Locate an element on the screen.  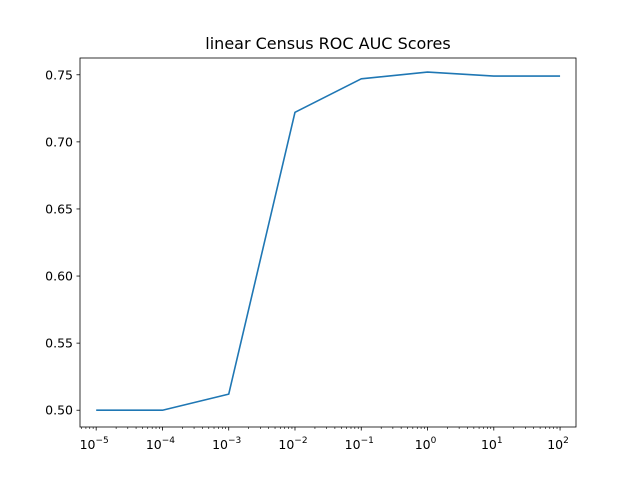
x-tick-label: 10¹ is located at coordinates (492, 444).